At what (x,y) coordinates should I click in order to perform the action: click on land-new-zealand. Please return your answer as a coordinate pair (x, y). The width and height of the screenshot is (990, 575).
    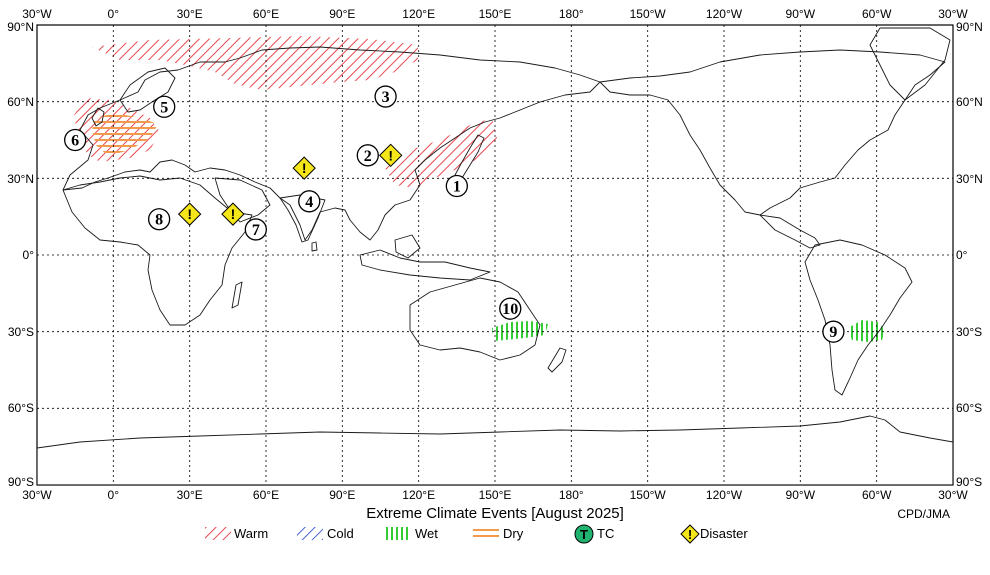
    Looking at the image, I should click on (557, 360).